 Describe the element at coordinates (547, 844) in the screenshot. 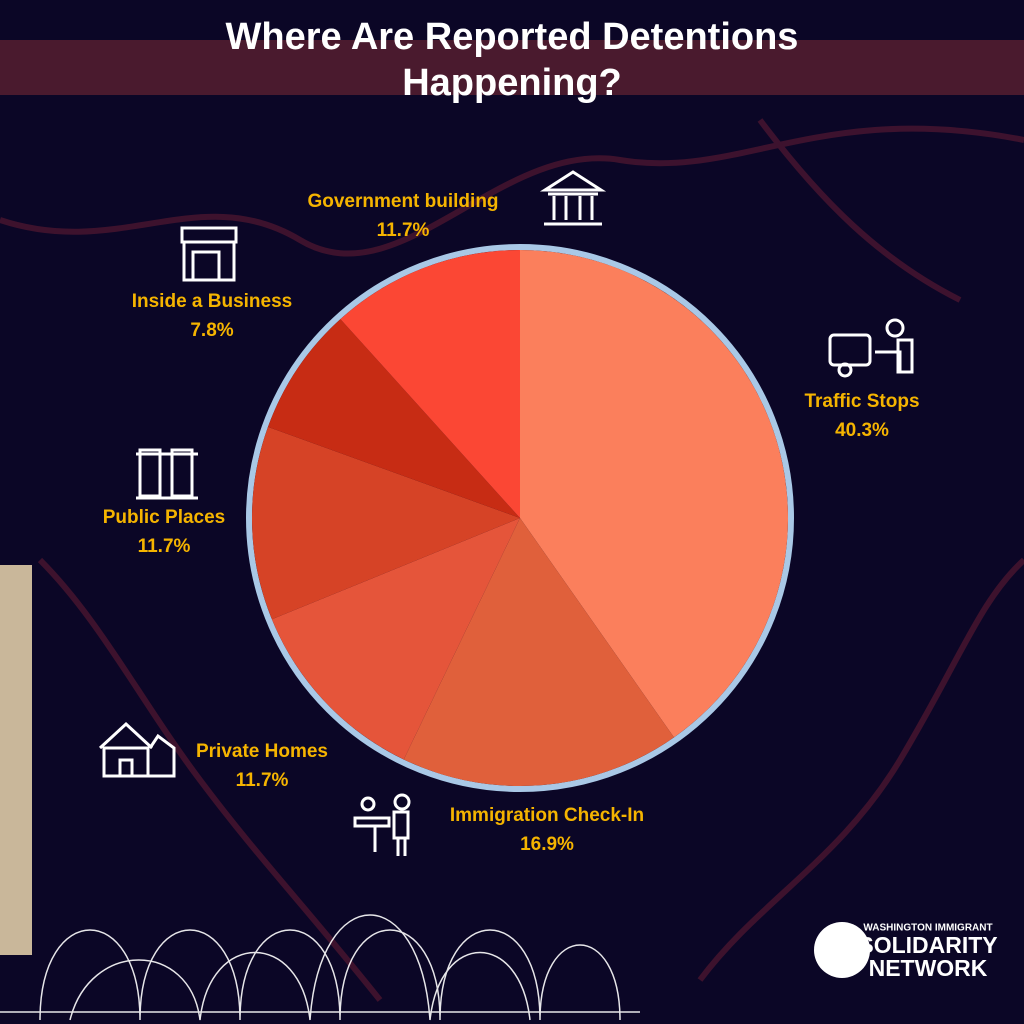

I see `value-label: 16.9%` at that location.